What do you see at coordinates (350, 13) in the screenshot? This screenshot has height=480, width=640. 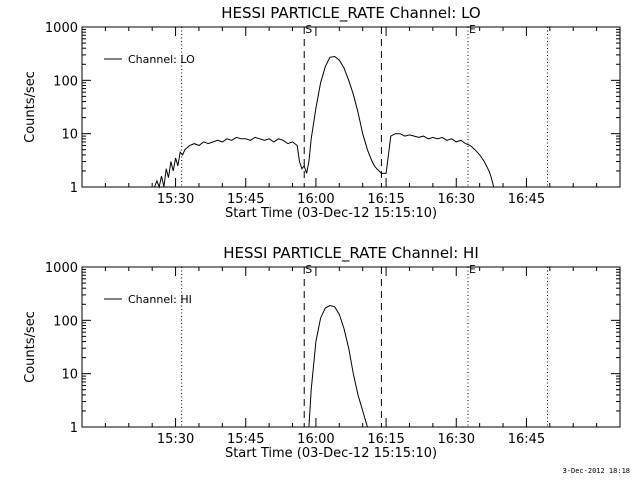 I see `chart-title: HESSI PARTICLE_RATE Channel: LO` at bounding box center [350, 13].